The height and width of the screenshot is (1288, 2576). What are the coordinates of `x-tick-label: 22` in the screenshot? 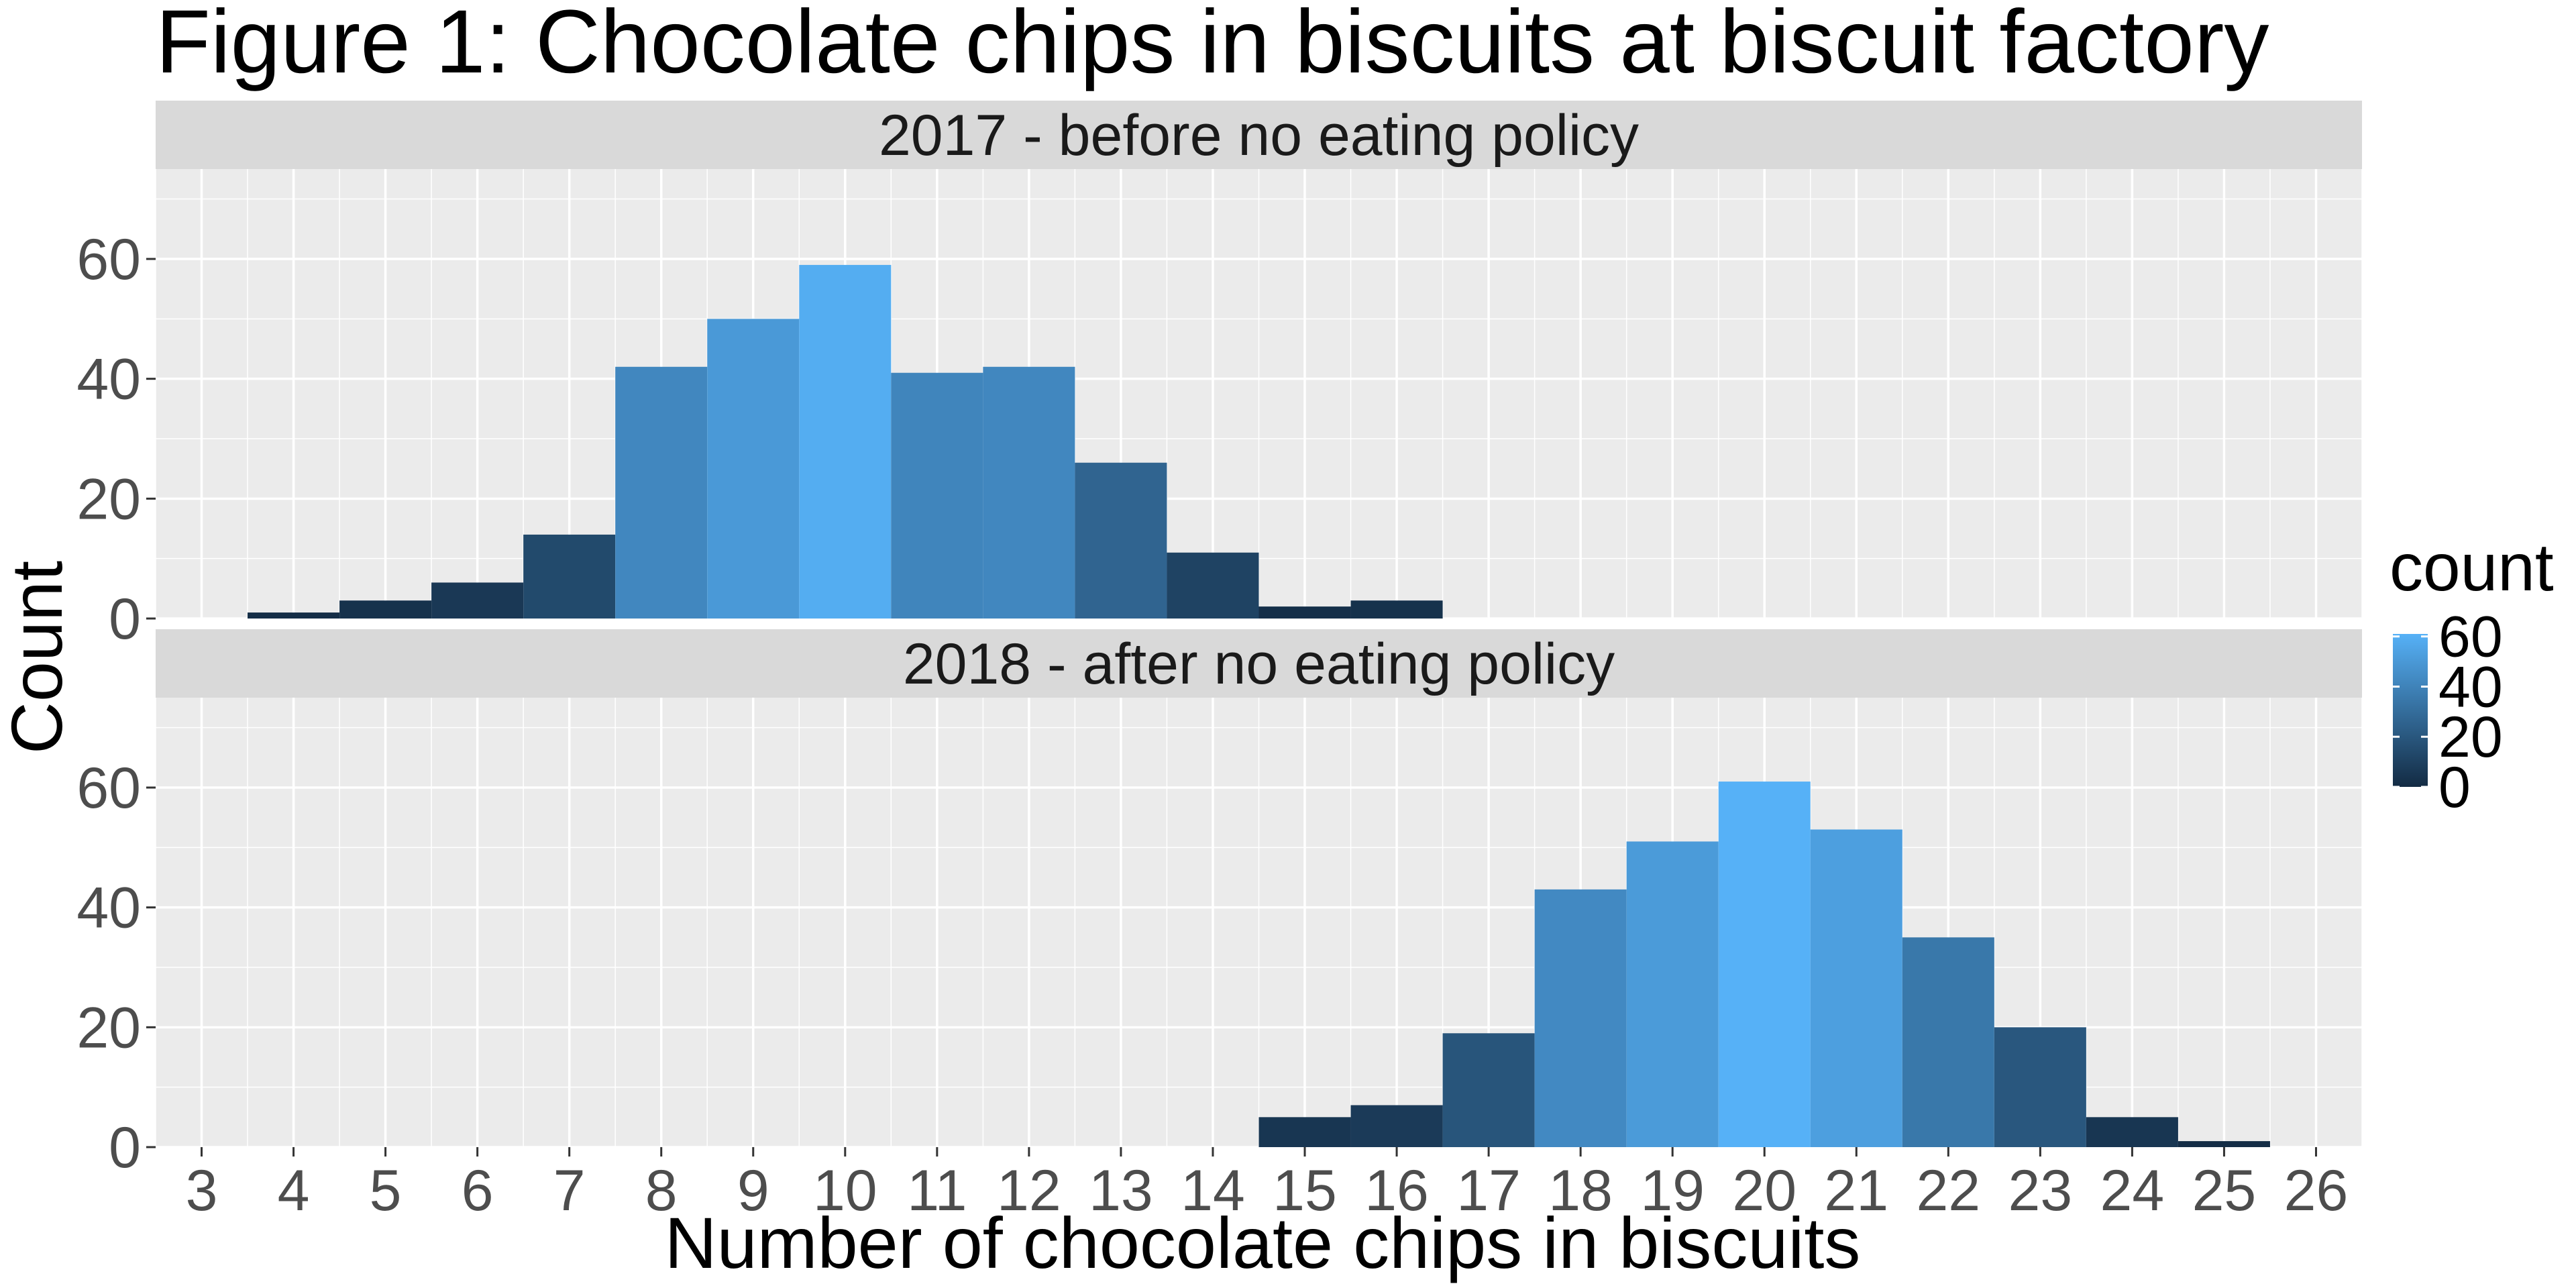 It's located at (1948, 1191).